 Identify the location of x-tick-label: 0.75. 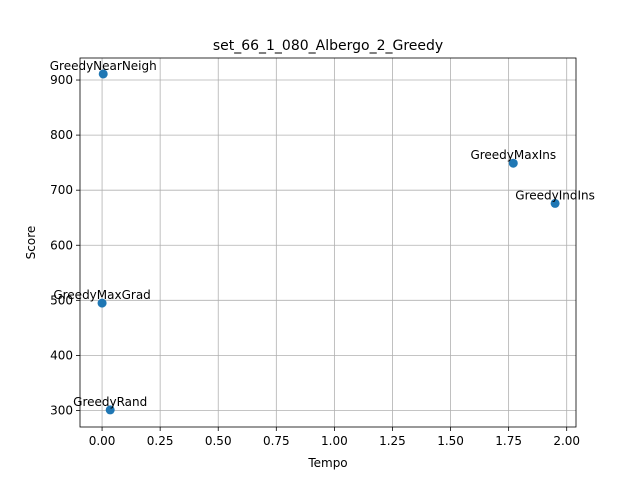
(276, 441).